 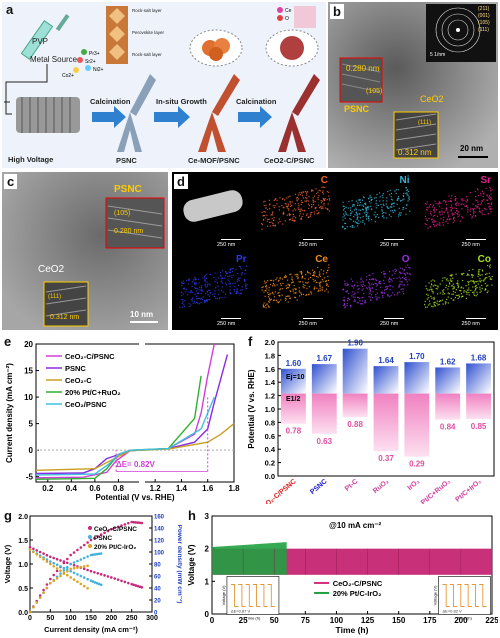 I want to click on eds-element-label: O, so click(x=405, y=259).